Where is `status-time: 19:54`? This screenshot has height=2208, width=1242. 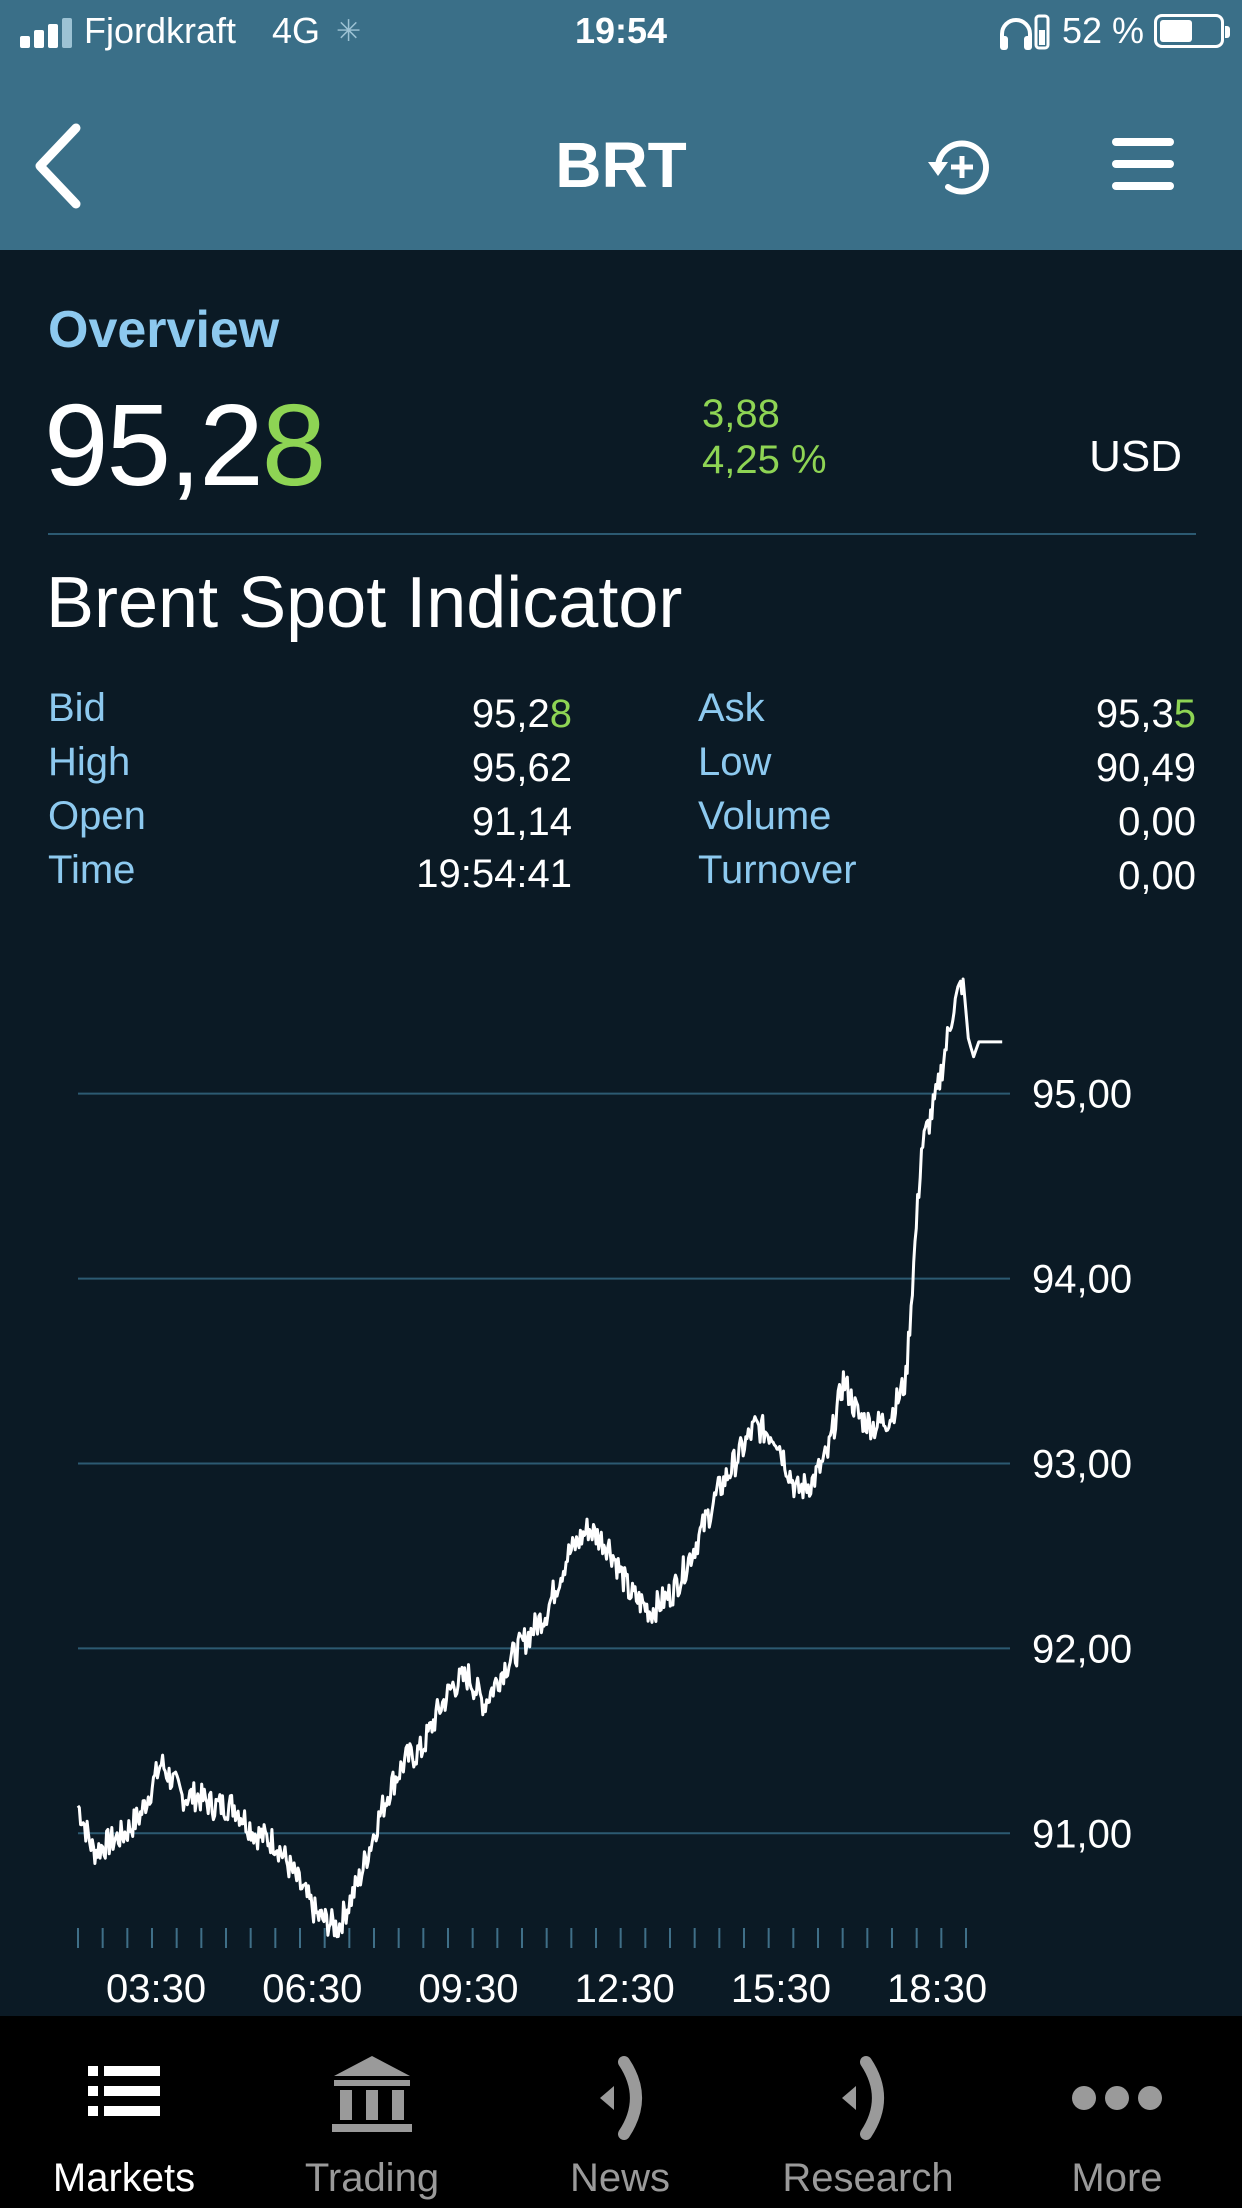 status-time: 19:54 is located at coordinates (621, 30).